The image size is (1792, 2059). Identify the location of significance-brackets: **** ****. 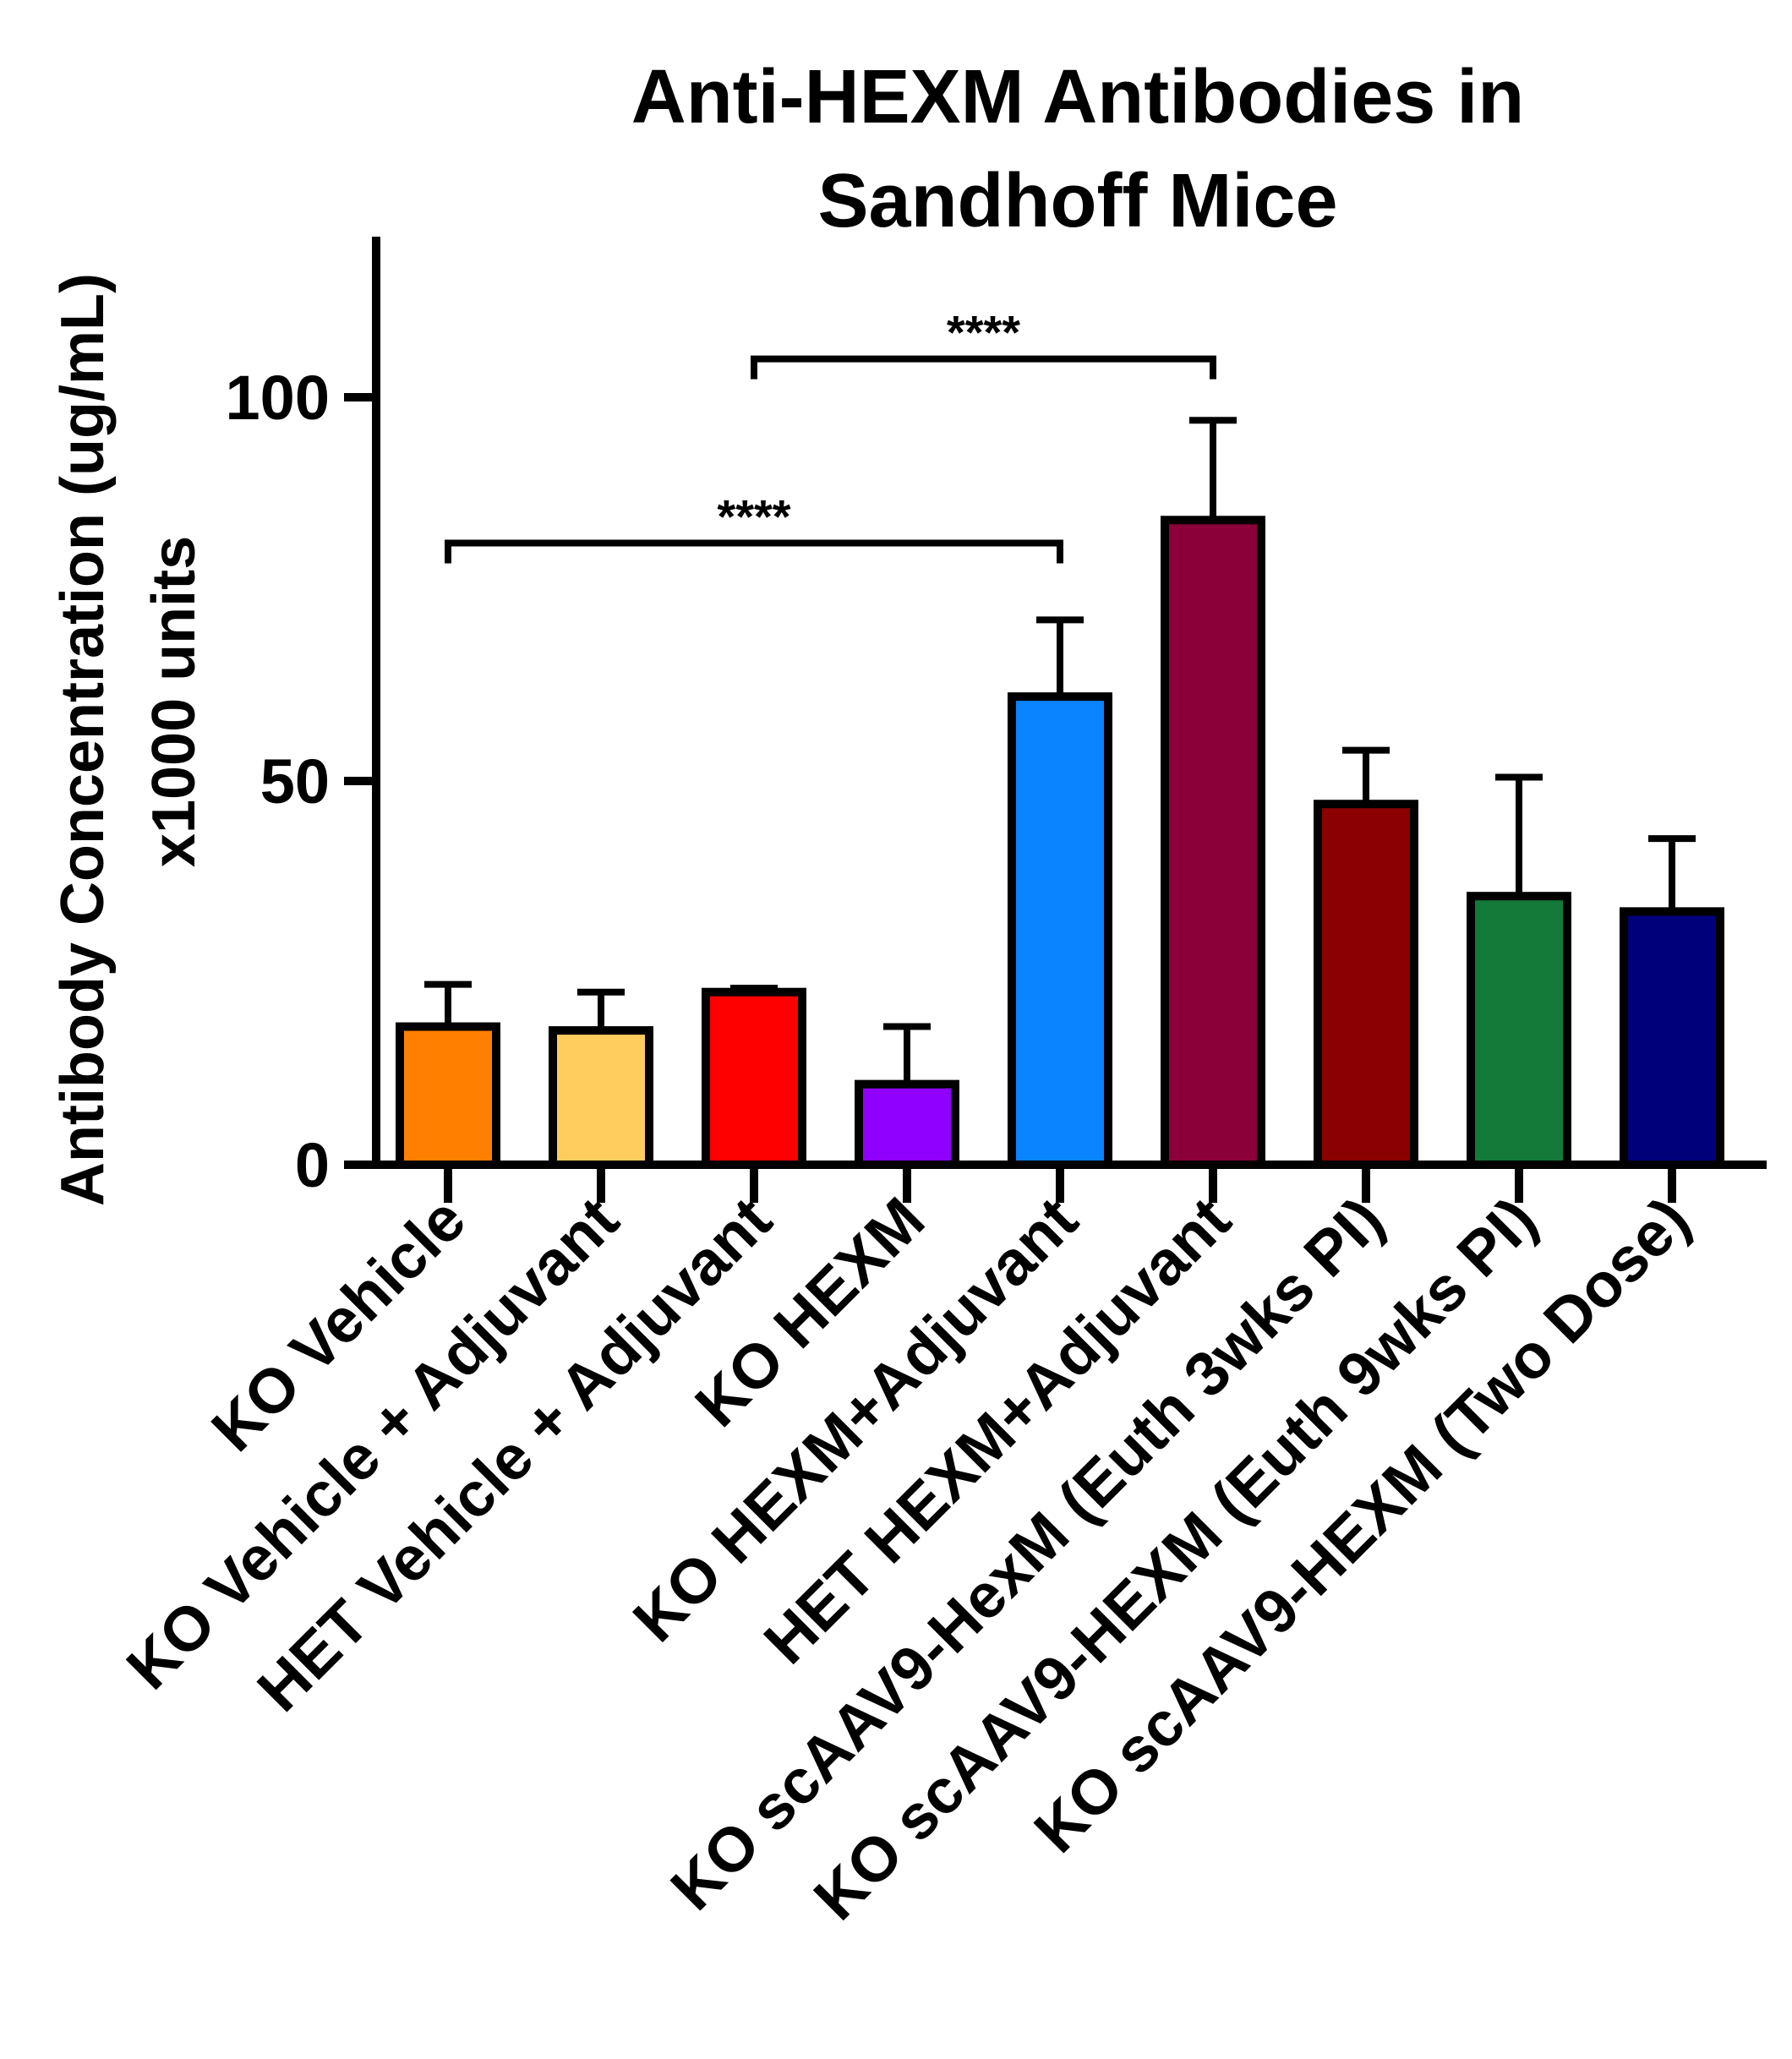
(830, 435).